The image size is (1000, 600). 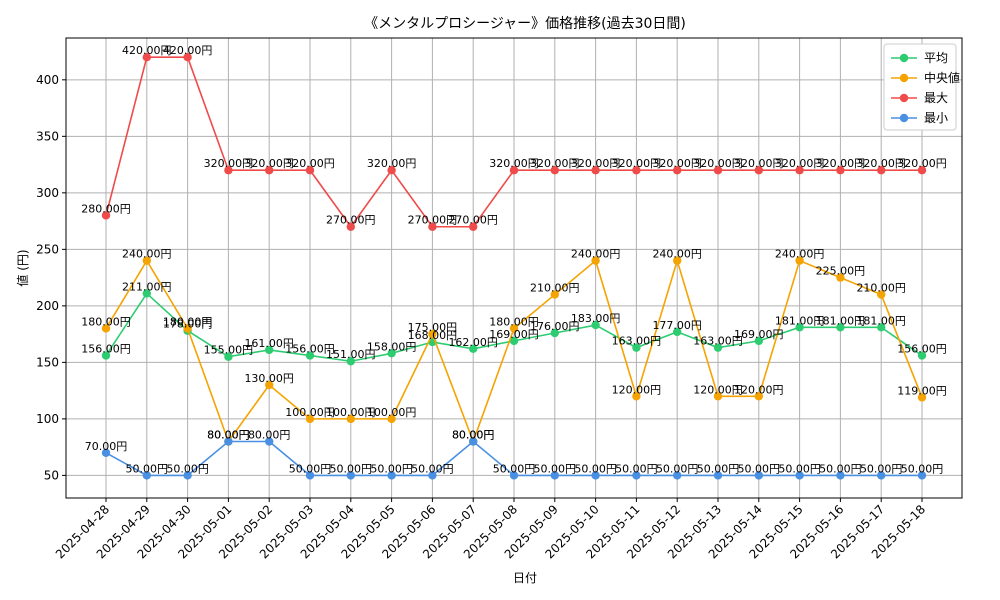 What do you see at coordinates (269, 378) in the screenshot?
I see `data-label: 130.00円` at bounding box center [269, 378].